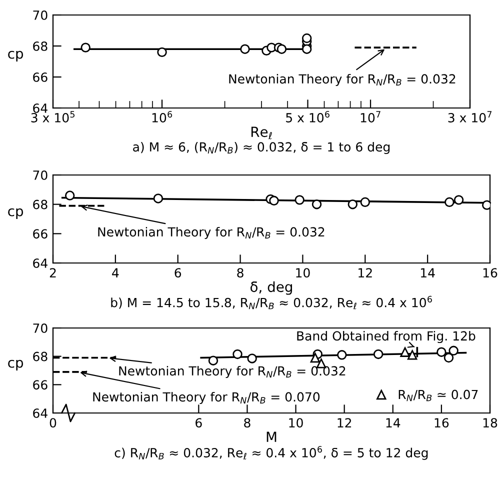 This screenshot has height=477, width=498. Describe the element at coordinates (271, 303) in the screenshot. I see `text: b) M = 14.5 to 15.8, R$_{N}$/R$_{B}$ ≈ 0.032, Re$_{ℓ}$ ≈ 0.4 x 10$^{6}$` at that location.